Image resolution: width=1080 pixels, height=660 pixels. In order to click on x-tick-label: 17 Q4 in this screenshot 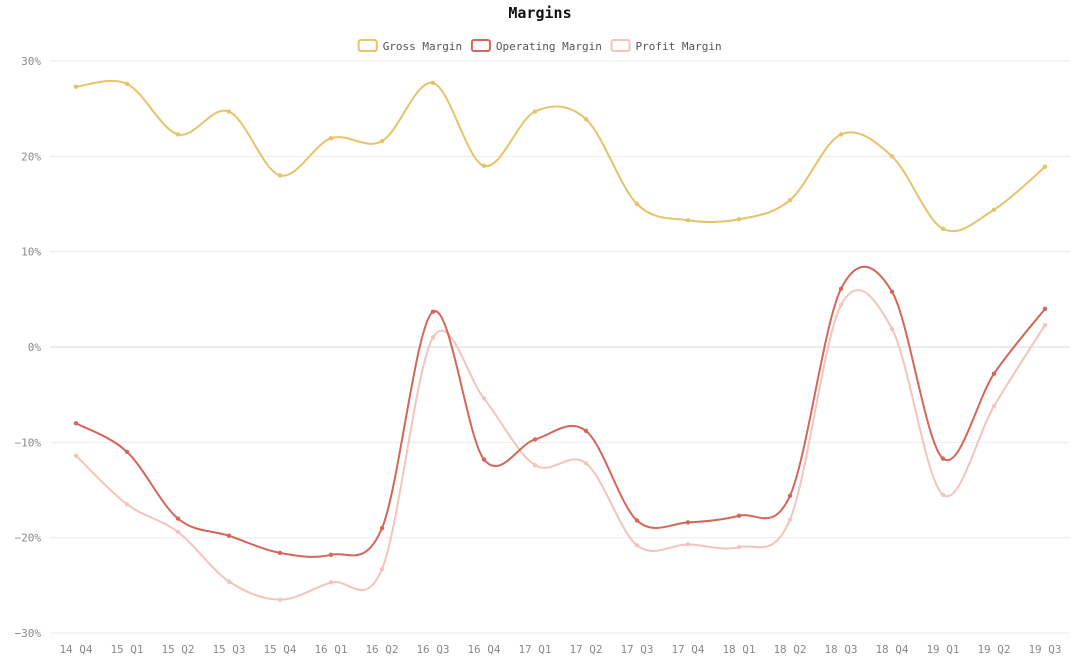, I will do `click(687, 649)`.